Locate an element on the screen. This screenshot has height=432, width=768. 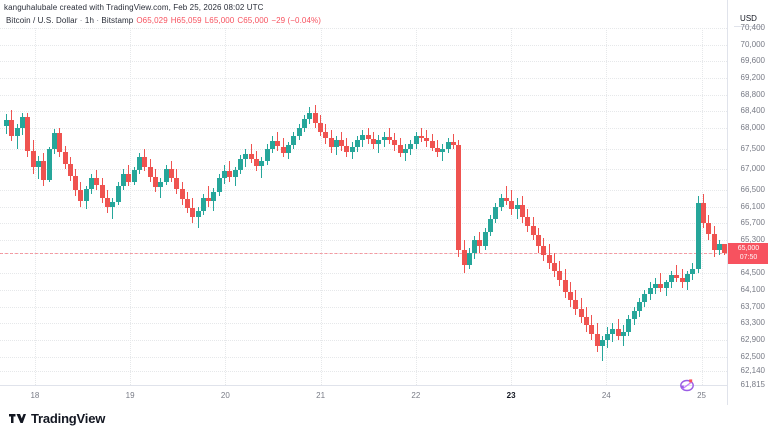
price-axis-tick: 69,600 is located at coordinates (752, 61).